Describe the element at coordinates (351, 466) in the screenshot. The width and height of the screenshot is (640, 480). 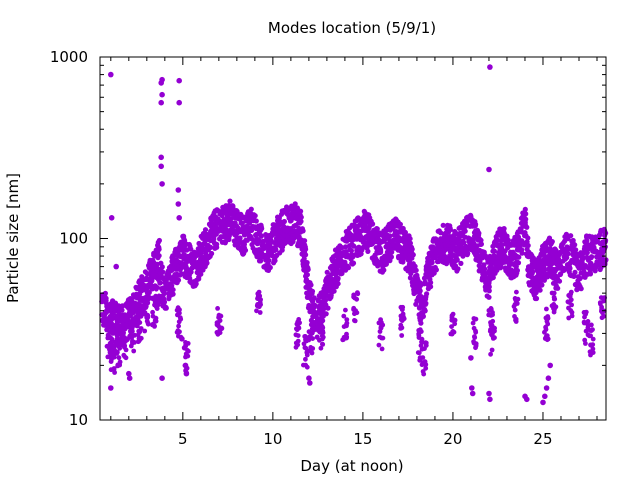
I see `x-axis-title: Day (at noon)` at that location.